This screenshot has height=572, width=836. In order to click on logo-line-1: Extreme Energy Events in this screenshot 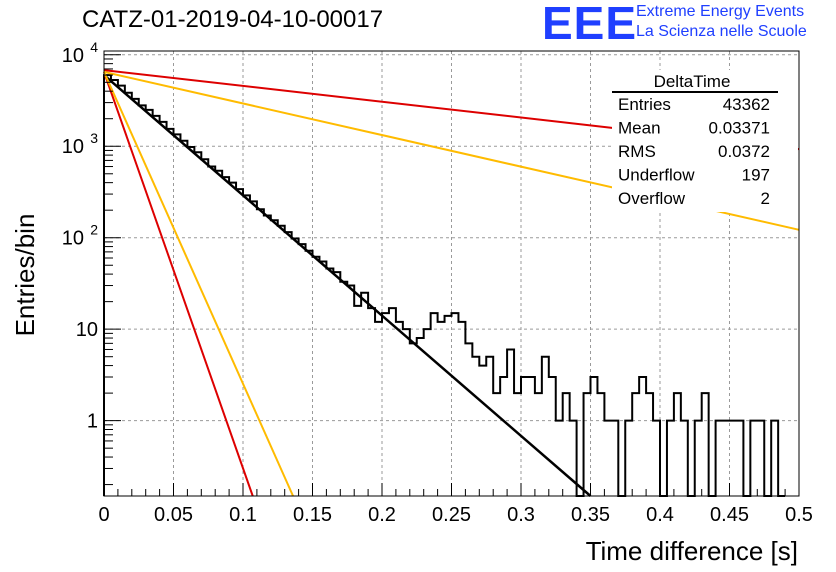, I will do `click(720, 11)`.